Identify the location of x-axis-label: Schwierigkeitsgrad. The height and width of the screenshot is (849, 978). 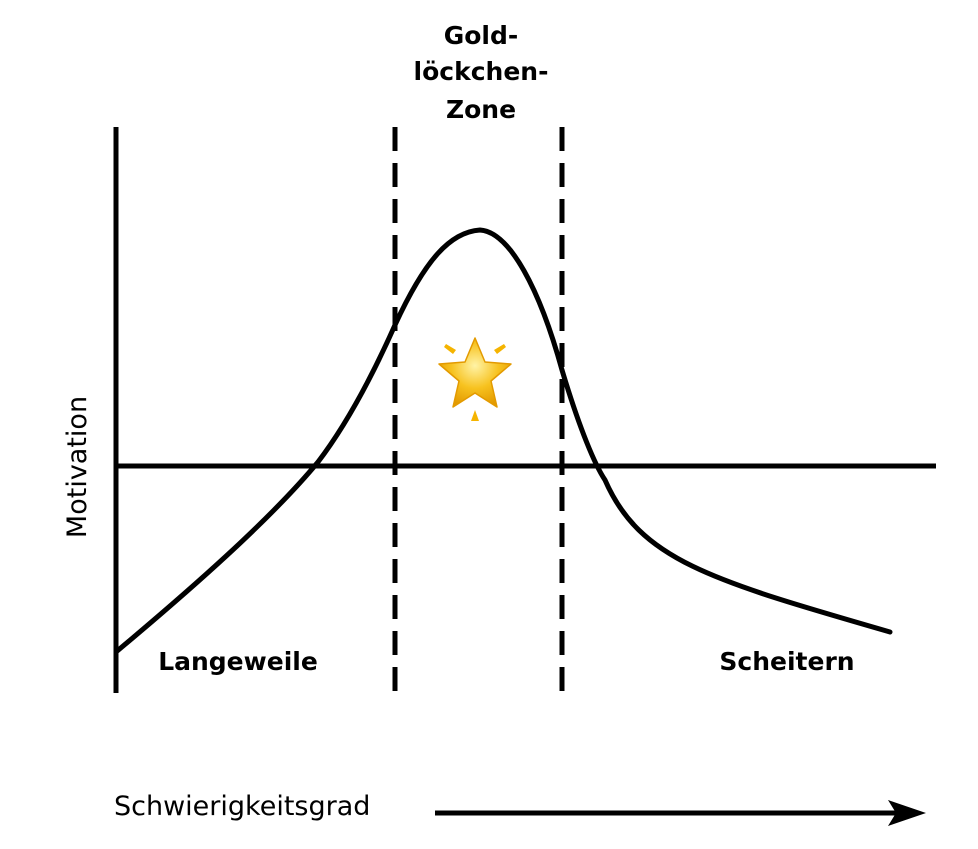
(242, 806).